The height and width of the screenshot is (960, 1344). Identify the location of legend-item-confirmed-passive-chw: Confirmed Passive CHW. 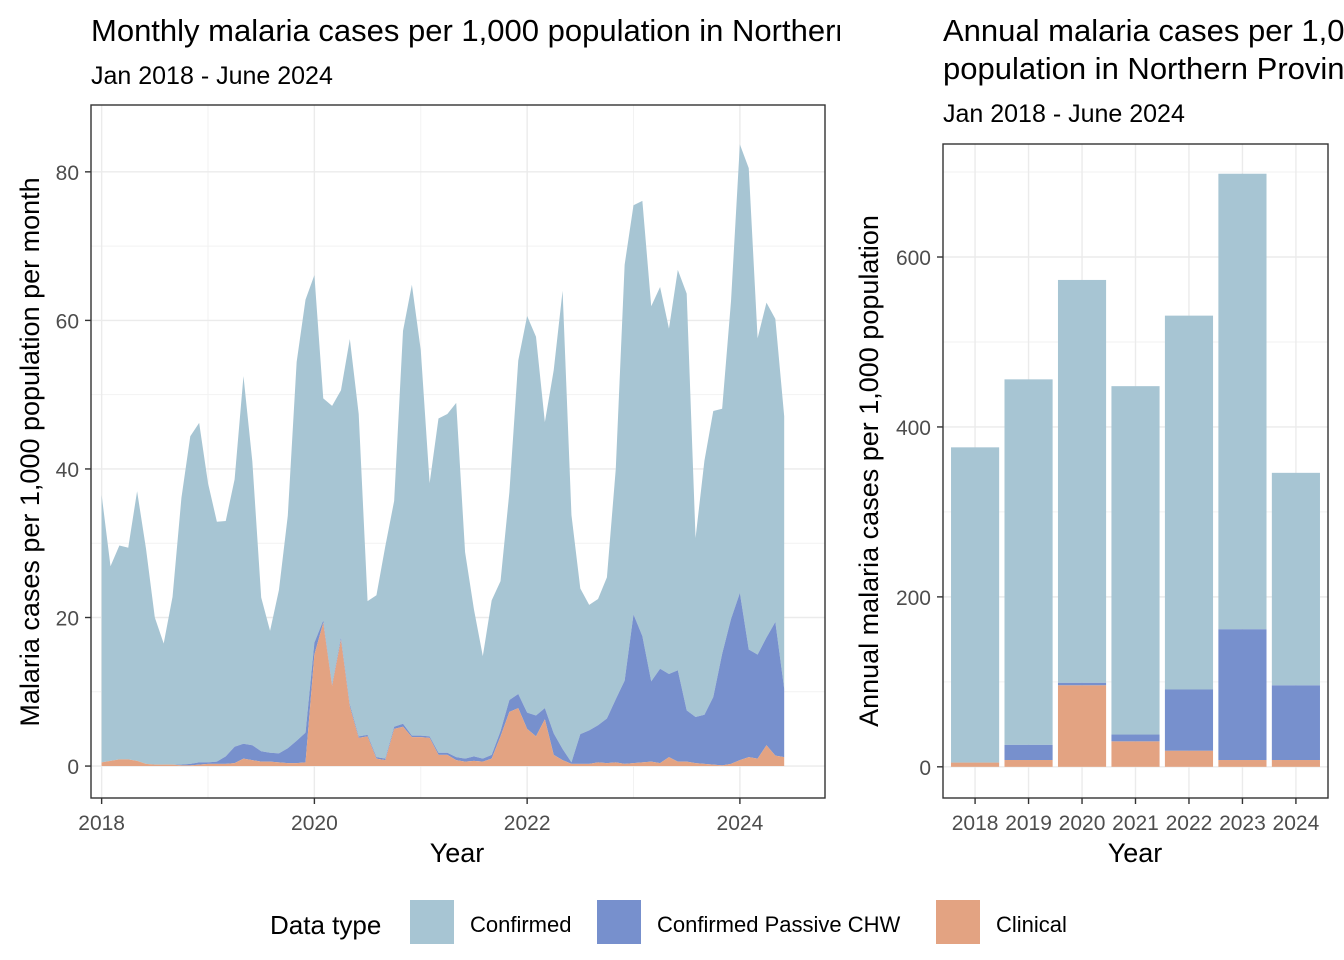
(749, 922).